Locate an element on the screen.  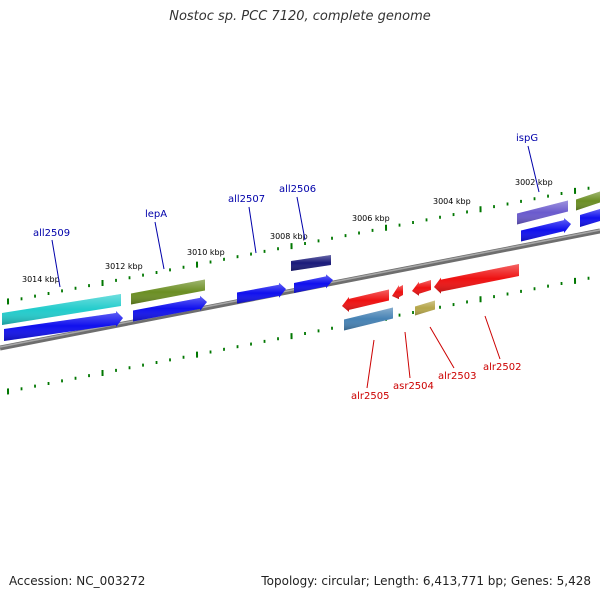
map-title: Nostoc sp. PCC 7120, complete genome is located at coordinates (300, 16).